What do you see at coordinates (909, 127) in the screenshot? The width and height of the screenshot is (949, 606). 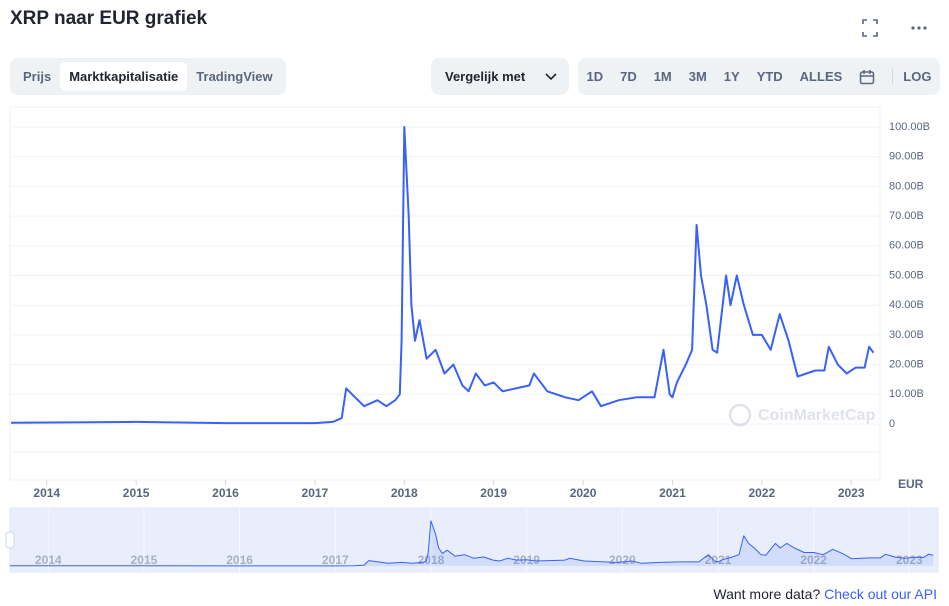 I see `y-tick-label: 100.00B` at bounding box center [909, 127].